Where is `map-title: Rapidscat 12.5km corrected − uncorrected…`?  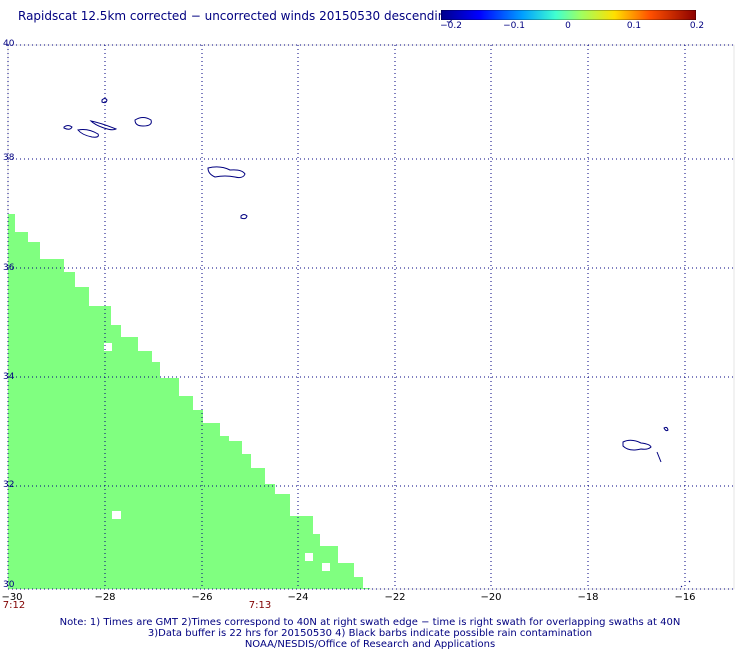
map-title: Rapidscat 12.5km corrected − uncorrected… is located at coordinates (235, 16).